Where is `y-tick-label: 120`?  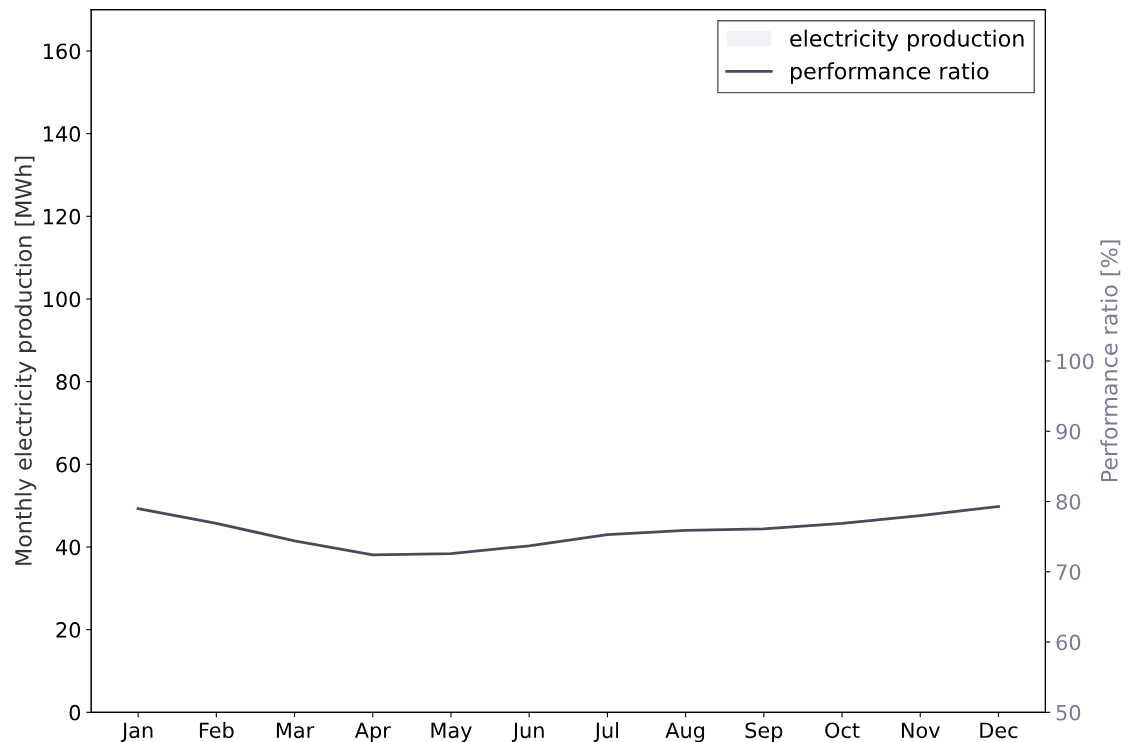 y-tick-label: 120 is located at coordinates (62, 216).